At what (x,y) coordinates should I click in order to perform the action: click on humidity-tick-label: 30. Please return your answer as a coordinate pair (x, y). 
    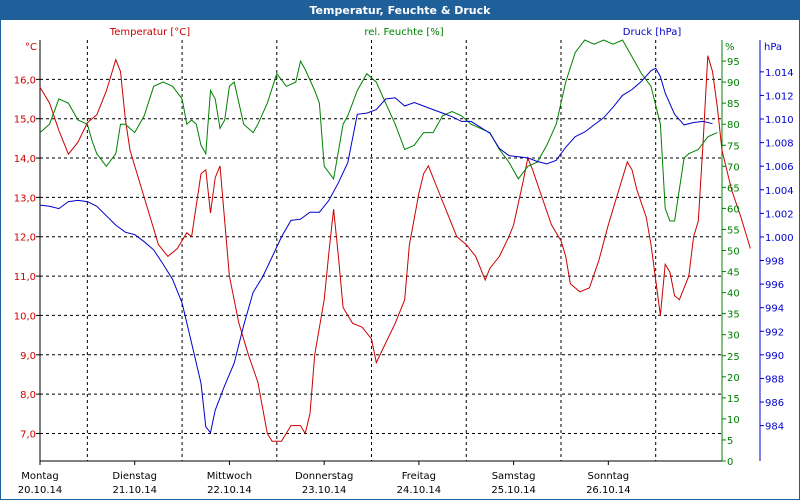
    Looking at the image, I should click on (733, 336).